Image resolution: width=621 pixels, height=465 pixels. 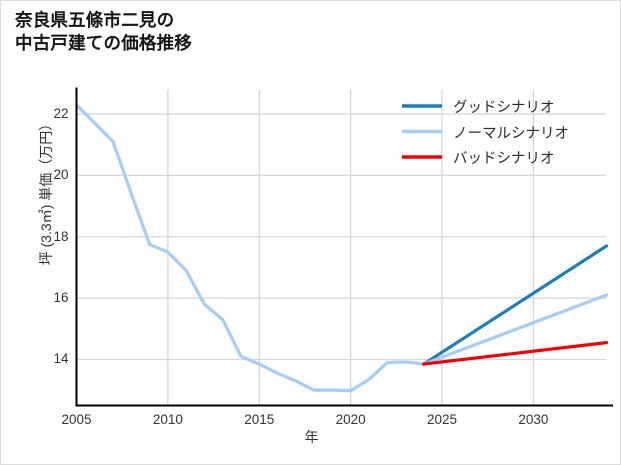 What do you see at coordinates (311, 437) in the screenshot?
I see `x-axis-title: 年` at bounding box center [311, 437].